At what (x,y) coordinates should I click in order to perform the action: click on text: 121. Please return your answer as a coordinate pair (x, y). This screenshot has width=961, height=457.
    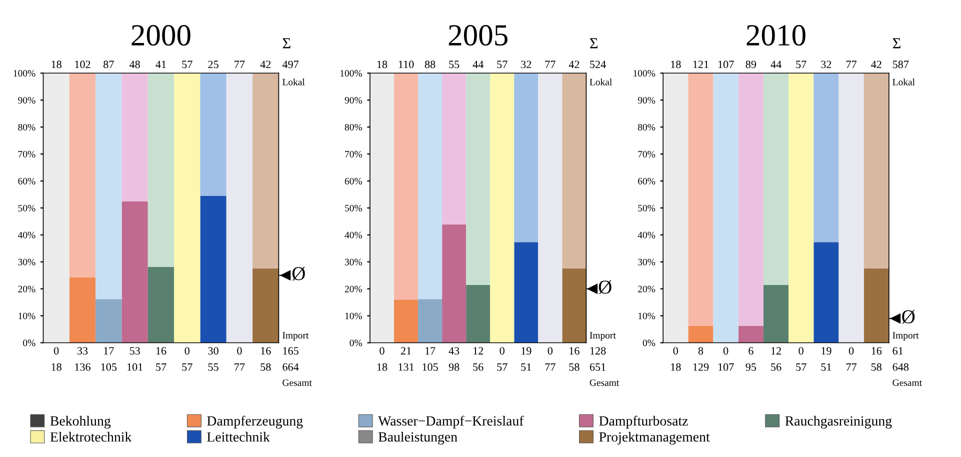
    Looking at the image, I should click on (700, 64).